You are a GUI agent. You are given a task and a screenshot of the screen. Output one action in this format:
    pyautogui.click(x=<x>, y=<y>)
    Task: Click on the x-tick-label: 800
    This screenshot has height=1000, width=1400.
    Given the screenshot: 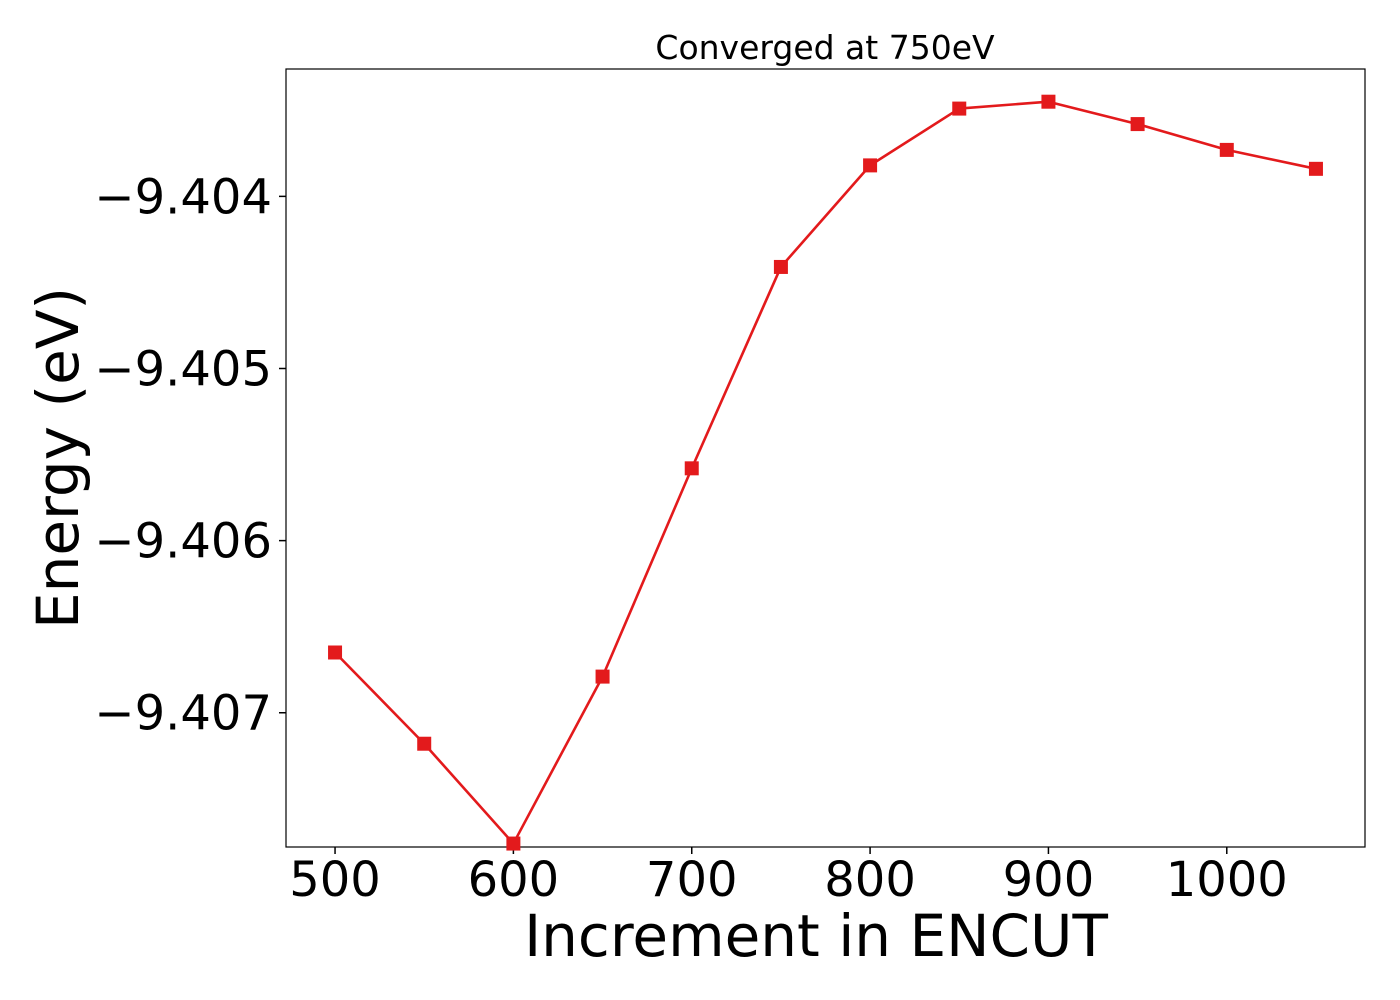 What is the action you would take?
    pyautogui.click(x=870, y=880)
    